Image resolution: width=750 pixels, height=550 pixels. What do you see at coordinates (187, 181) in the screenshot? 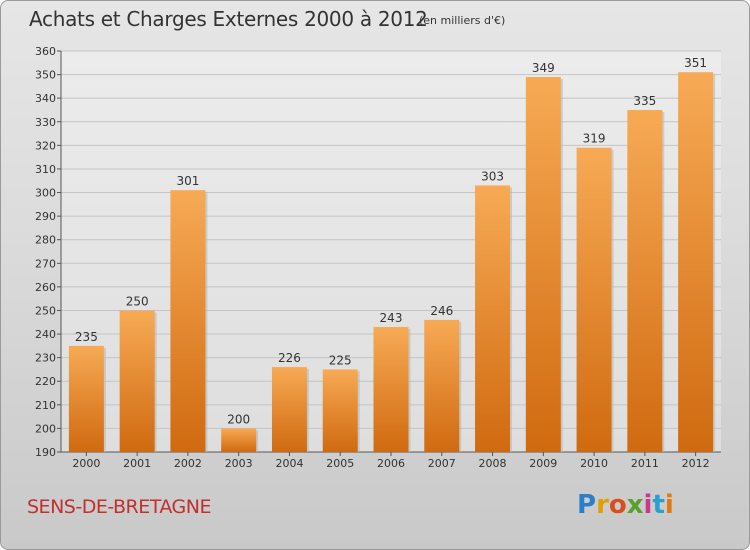
I see `data-label: 301` at bounding box center [187, 181].